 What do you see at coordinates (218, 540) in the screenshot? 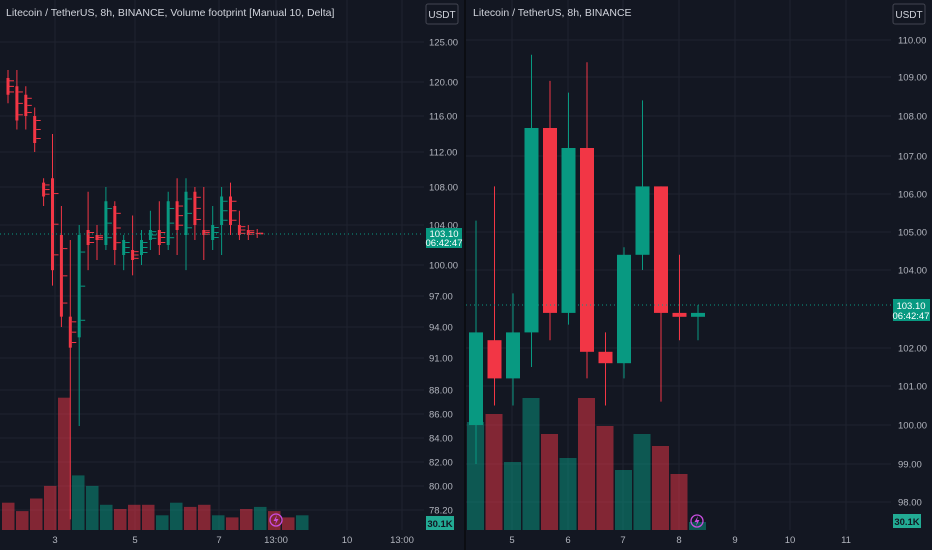
I see `left-time-tick: 7` at bounding box center [218, 540].